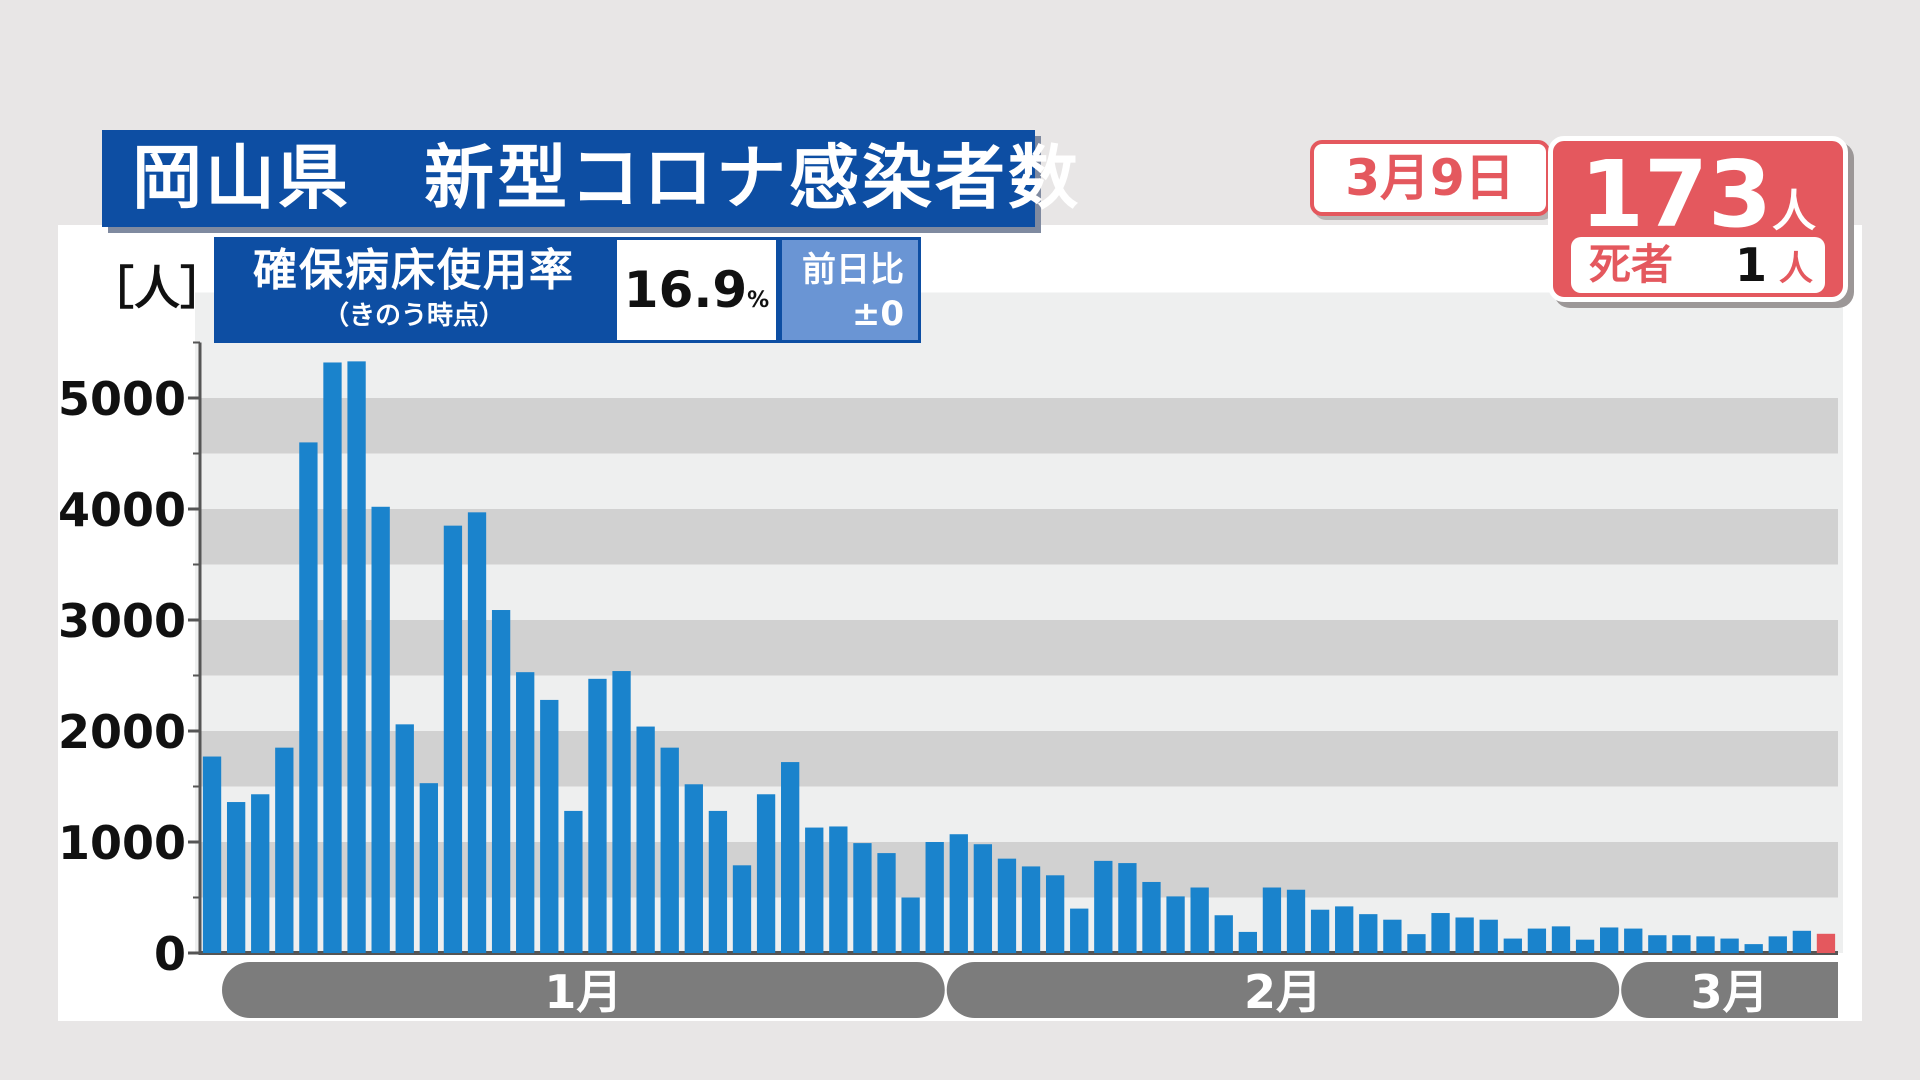  What do you see at coordinates (1698, 265) in the screenshot?
I see `deaths-box: 死者 1 人` at bounding box center [1698, 265].